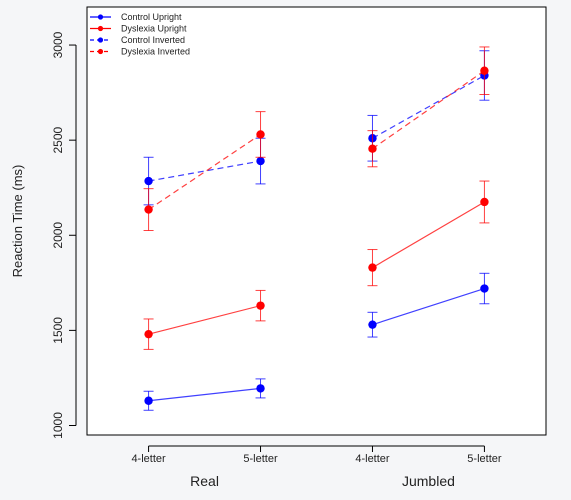 The width and height of the screenshot is (571, 500). What do you see at coordinates (58, 235) in the screenshot?
I see `y-tick-label: 2000` at bounding box center [58, 235].